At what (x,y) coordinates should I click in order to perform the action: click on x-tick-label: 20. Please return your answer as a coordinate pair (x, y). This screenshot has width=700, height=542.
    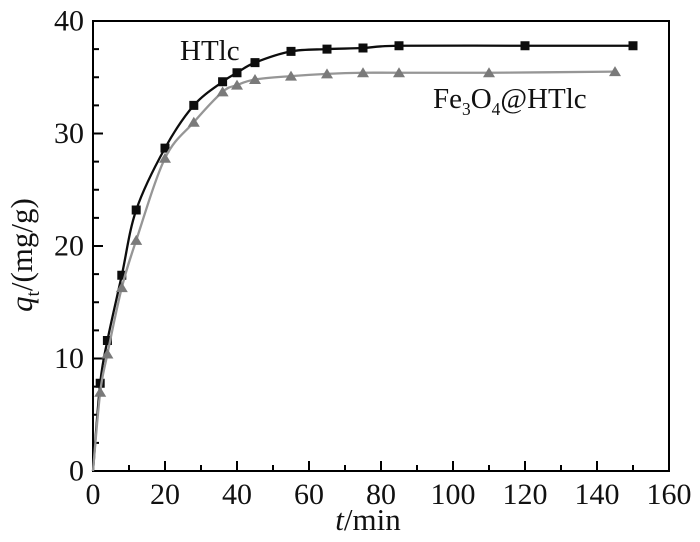
    Looking at the image, I should click on (165, 494).